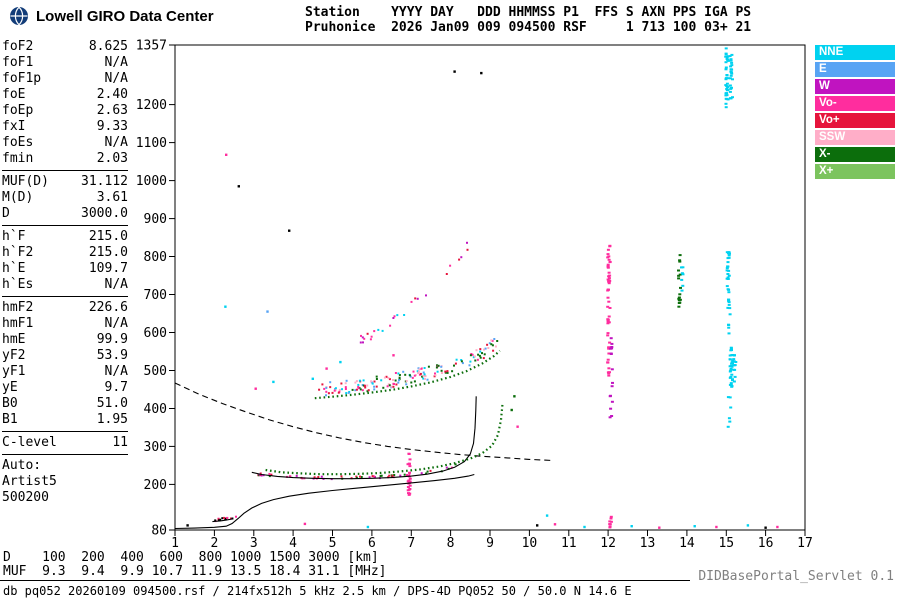 Image resolution: width=900 pixels, height=600 pixels. I want to click on svg-text: 9, so click(490, 543).